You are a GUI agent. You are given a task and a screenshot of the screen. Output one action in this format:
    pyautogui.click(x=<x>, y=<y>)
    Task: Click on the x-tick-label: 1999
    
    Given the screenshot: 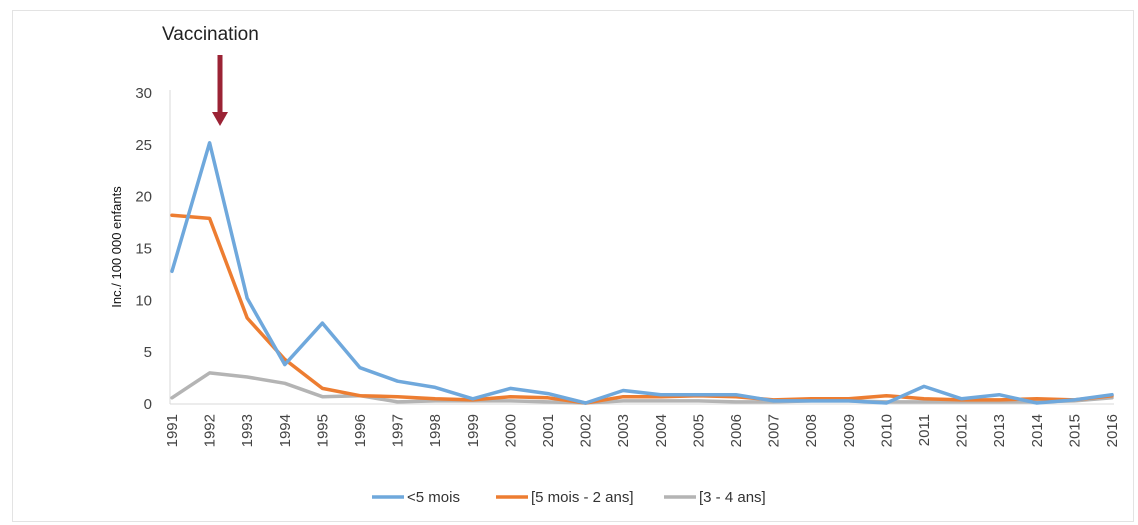 What is the action you would take?
    pyautogui.click(x=473, y=430)
    